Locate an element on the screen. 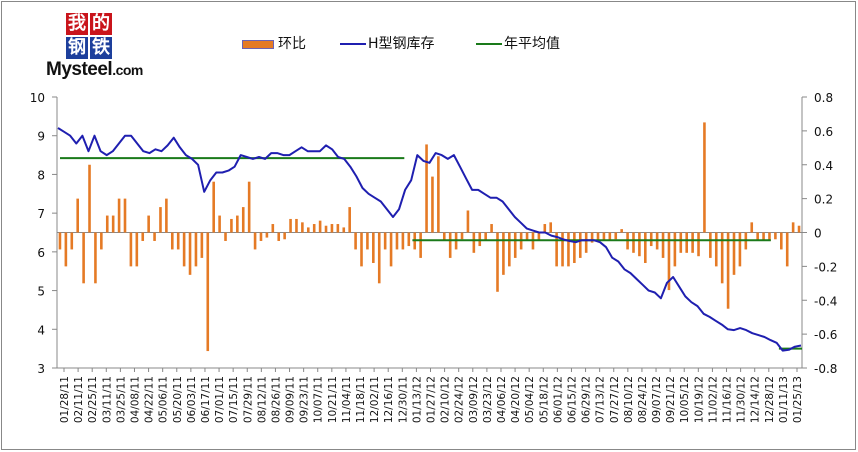  logo-wordmark-main: Mysteel is located at coordinates (79, 69).